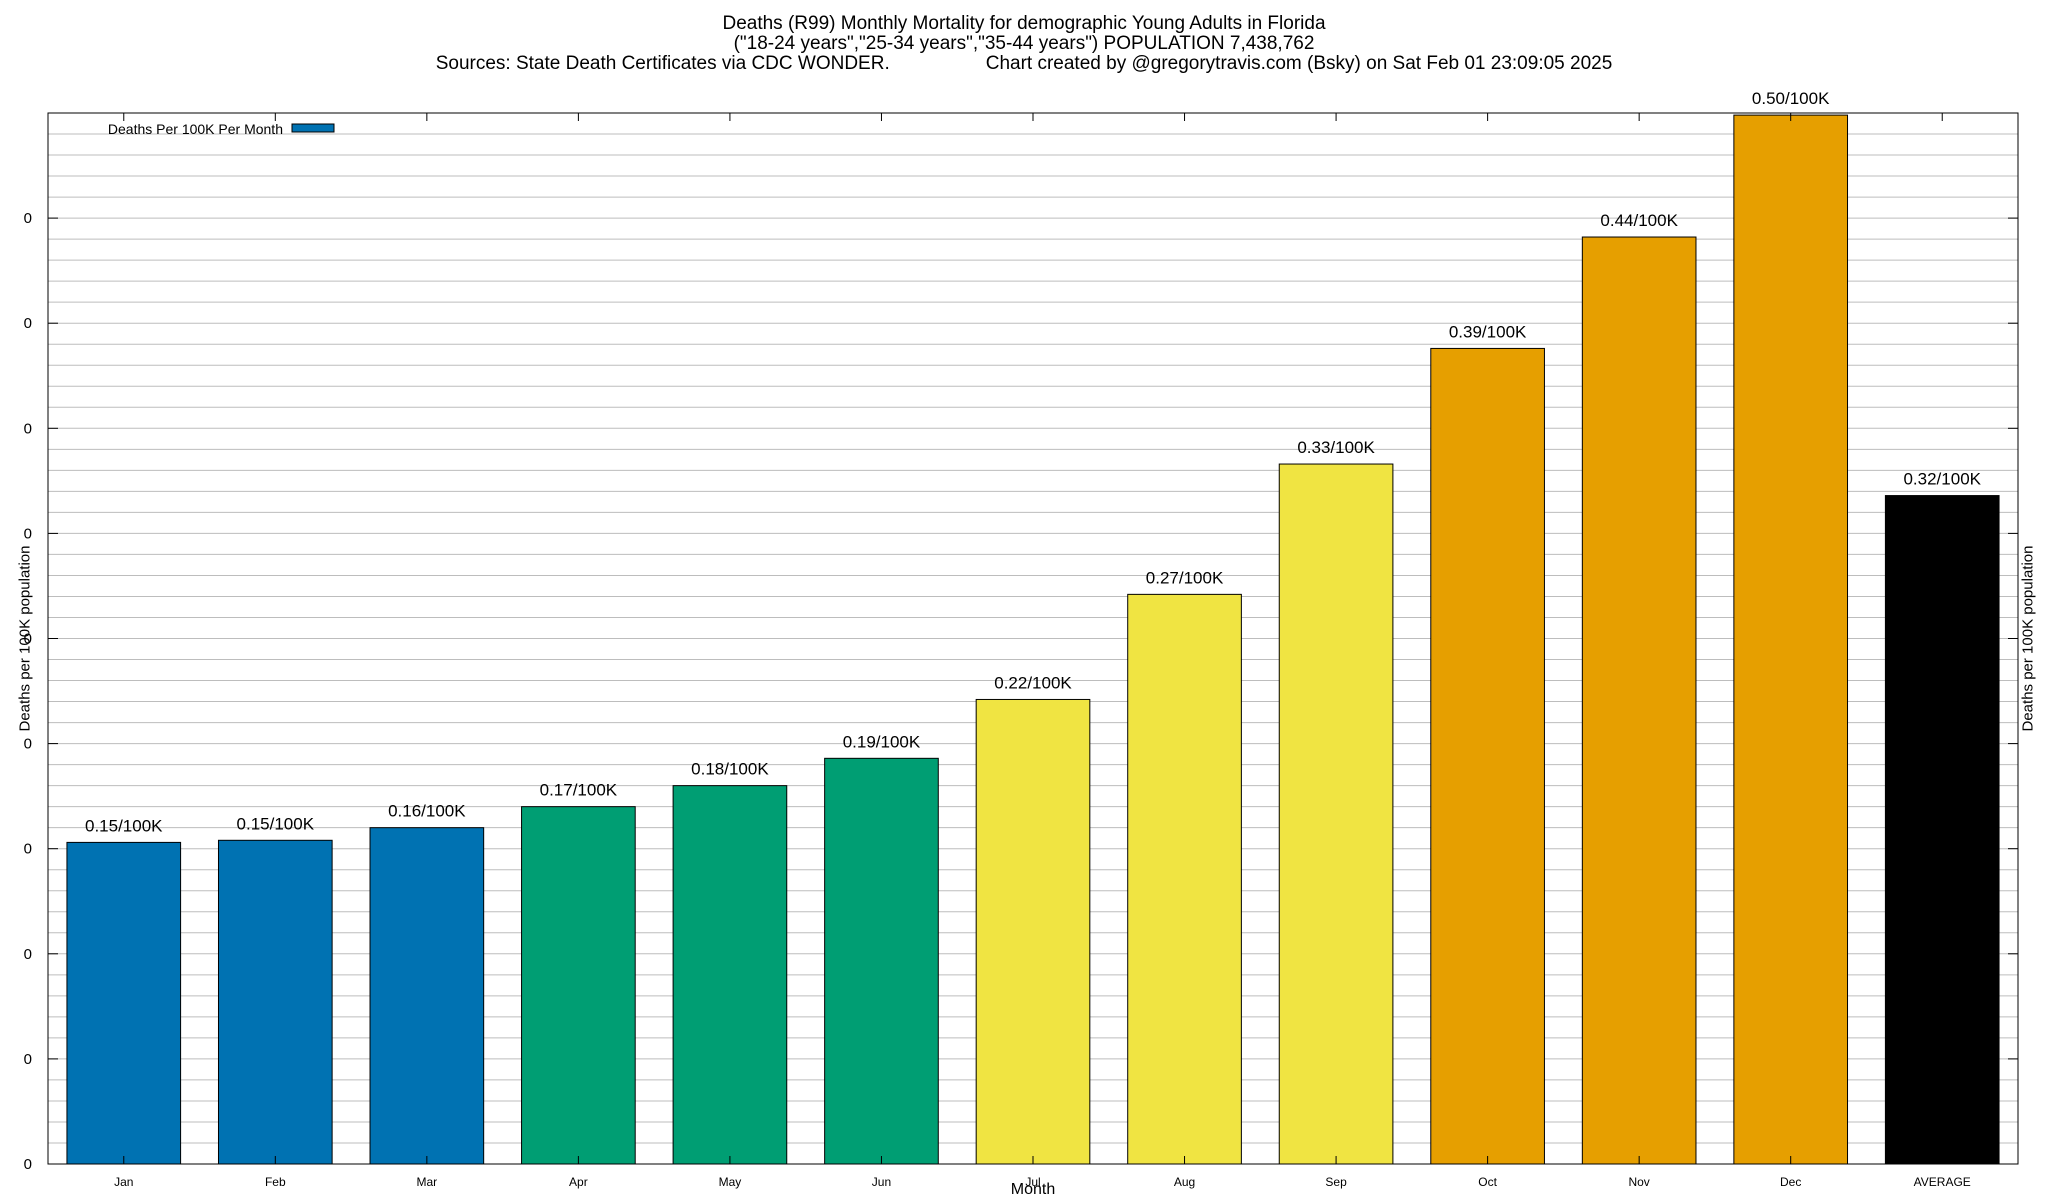 The height and width of the screenshot is (1200, 2048). What do you see at coordinates (427, 996) in the screenshot?
I see `bar-mar` at bounding box center [427, 996].